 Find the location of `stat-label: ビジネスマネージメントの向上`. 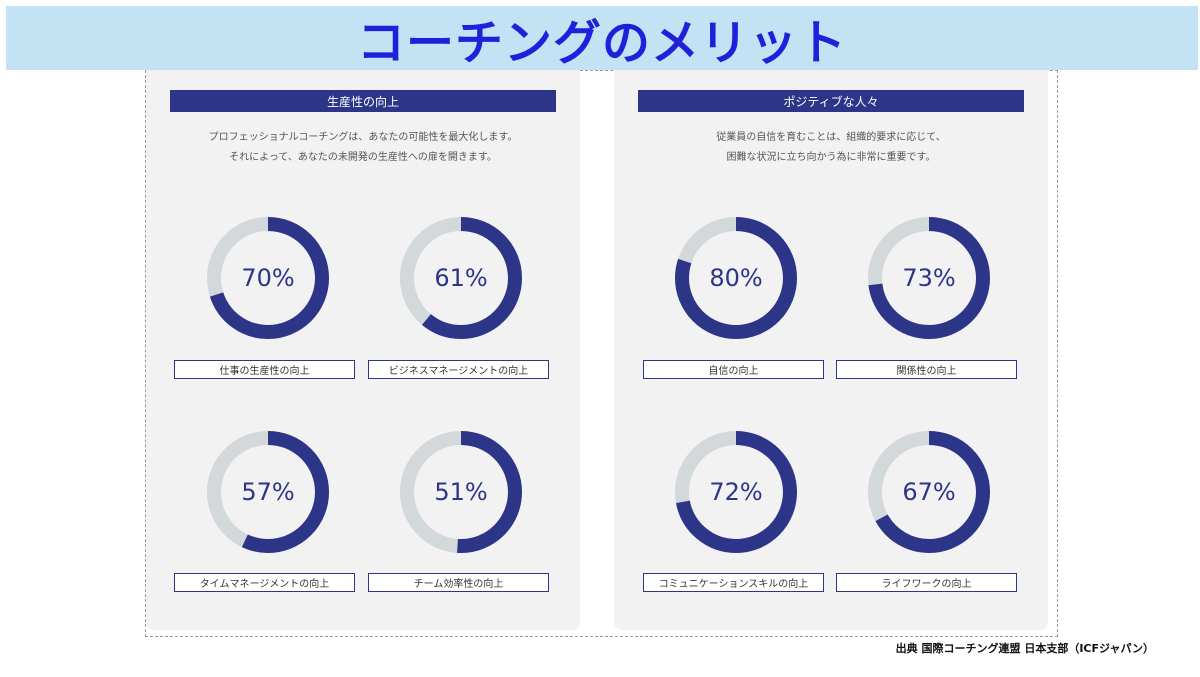

stat-label: ビジネスマネージメントの向上 is located at coordinates (458, 369).